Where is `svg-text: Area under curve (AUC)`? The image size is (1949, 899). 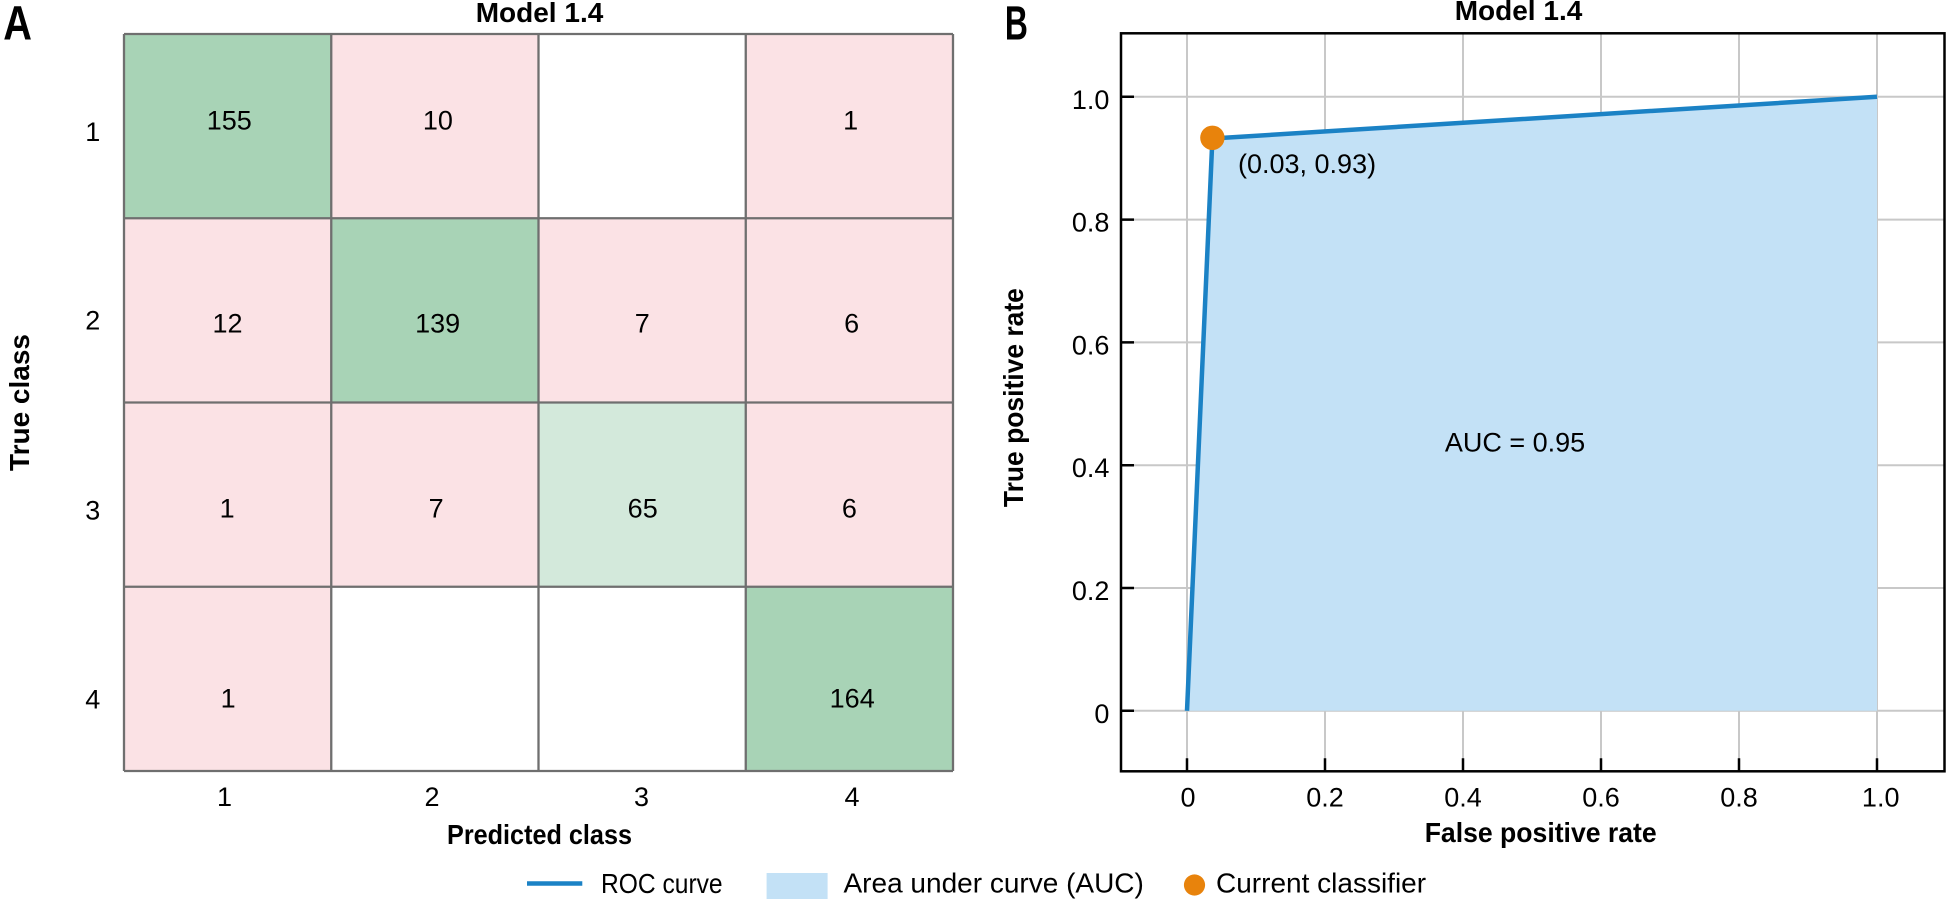
svg-text: Area under curve (AUC) is located at coordinates (994, 883).